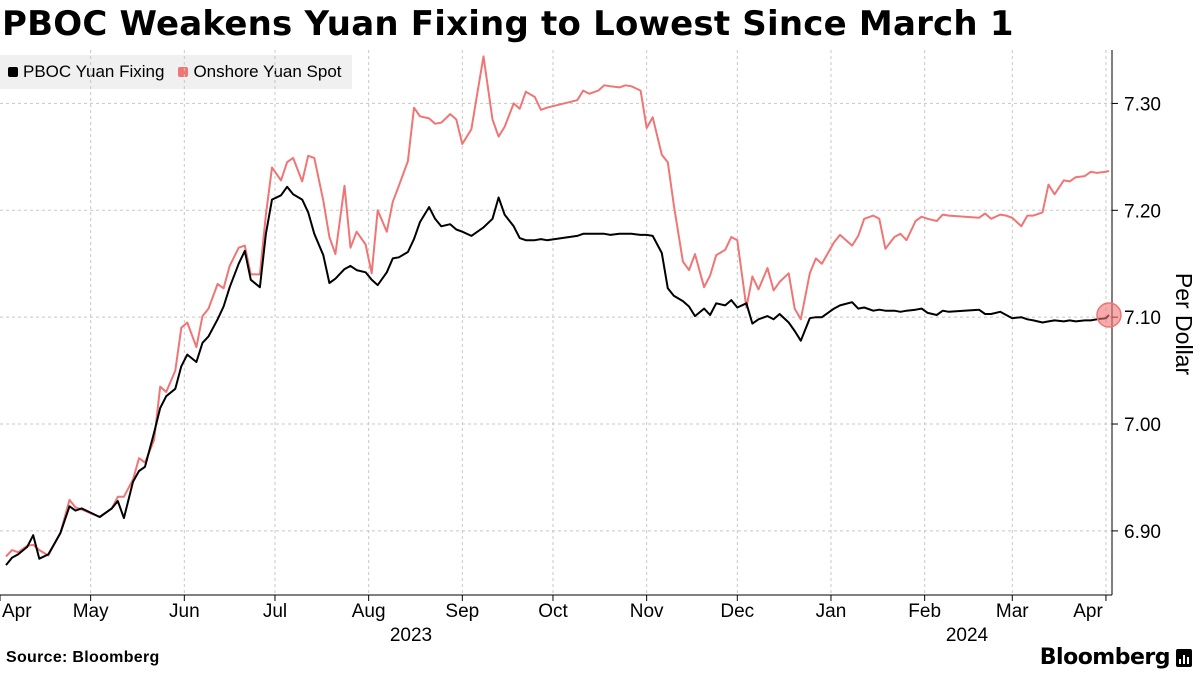 This screenshot has height=675, width=1200. Describe the element at coordinates (1012, 611) in the screenshot. I see `x-tick-label: Mar` at that location.